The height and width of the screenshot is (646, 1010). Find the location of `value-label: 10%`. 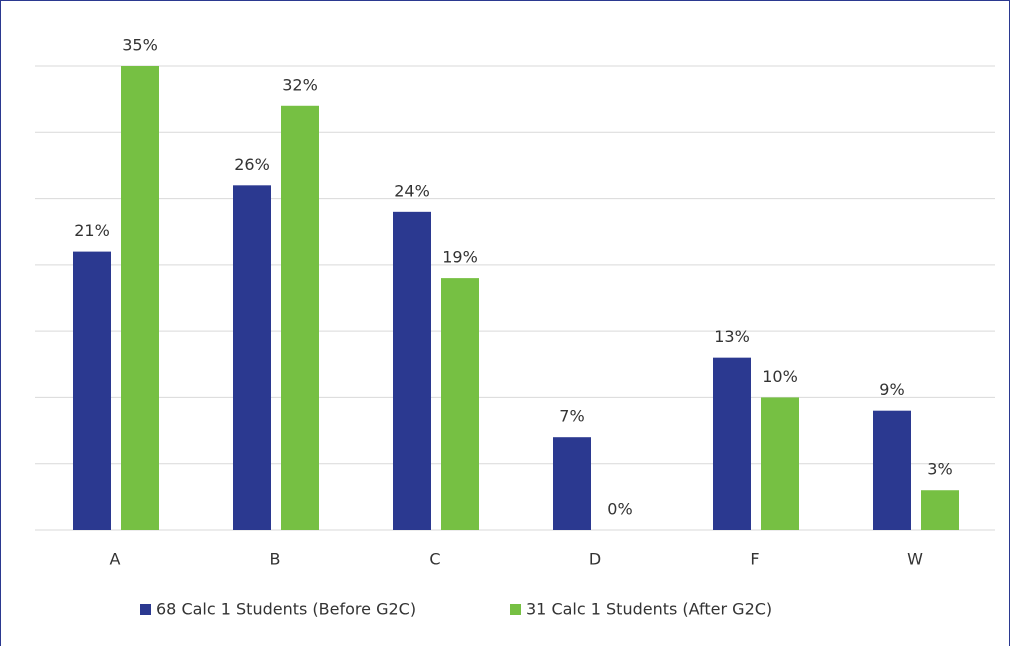

value-label: 10% is located at coordinates (780, 376).